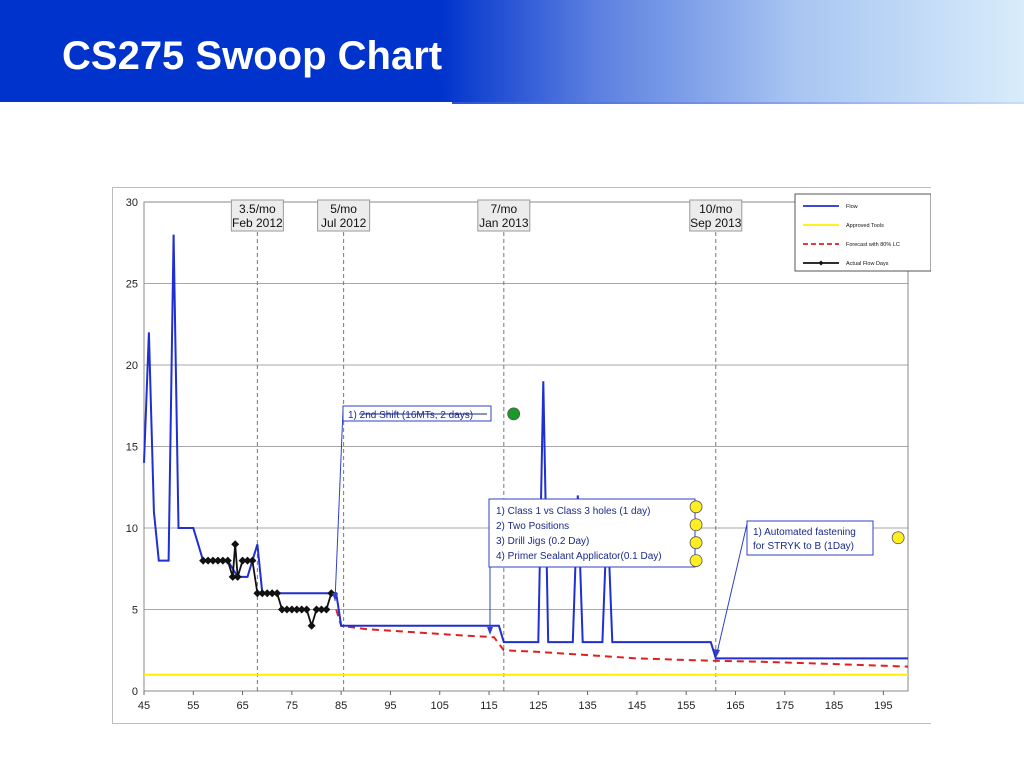 This screenshot has width=1024, height=768. What do you see at coordinates (132, 366) in the screenshot?
I see `y-tick-label: 20` at bounding box center [132, 366].